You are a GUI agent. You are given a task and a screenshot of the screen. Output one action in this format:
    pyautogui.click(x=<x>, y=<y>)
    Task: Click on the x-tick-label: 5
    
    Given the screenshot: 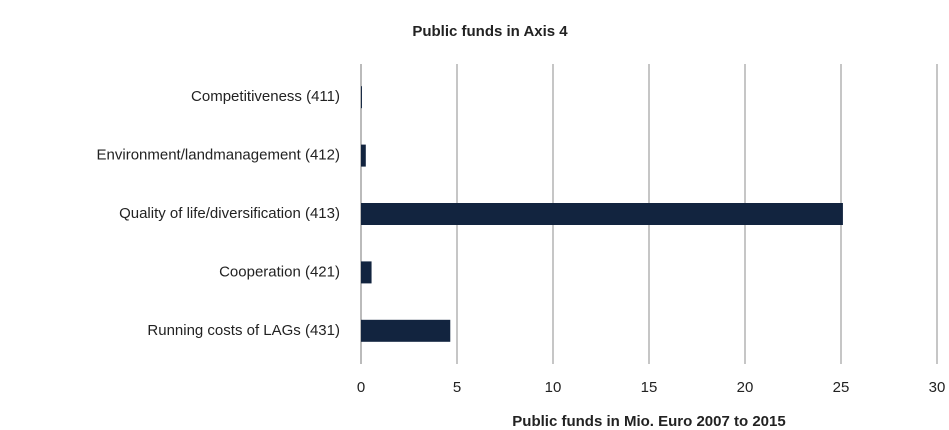 What is the action you would take?
    pyautogui.click(x=457, y=387)
    